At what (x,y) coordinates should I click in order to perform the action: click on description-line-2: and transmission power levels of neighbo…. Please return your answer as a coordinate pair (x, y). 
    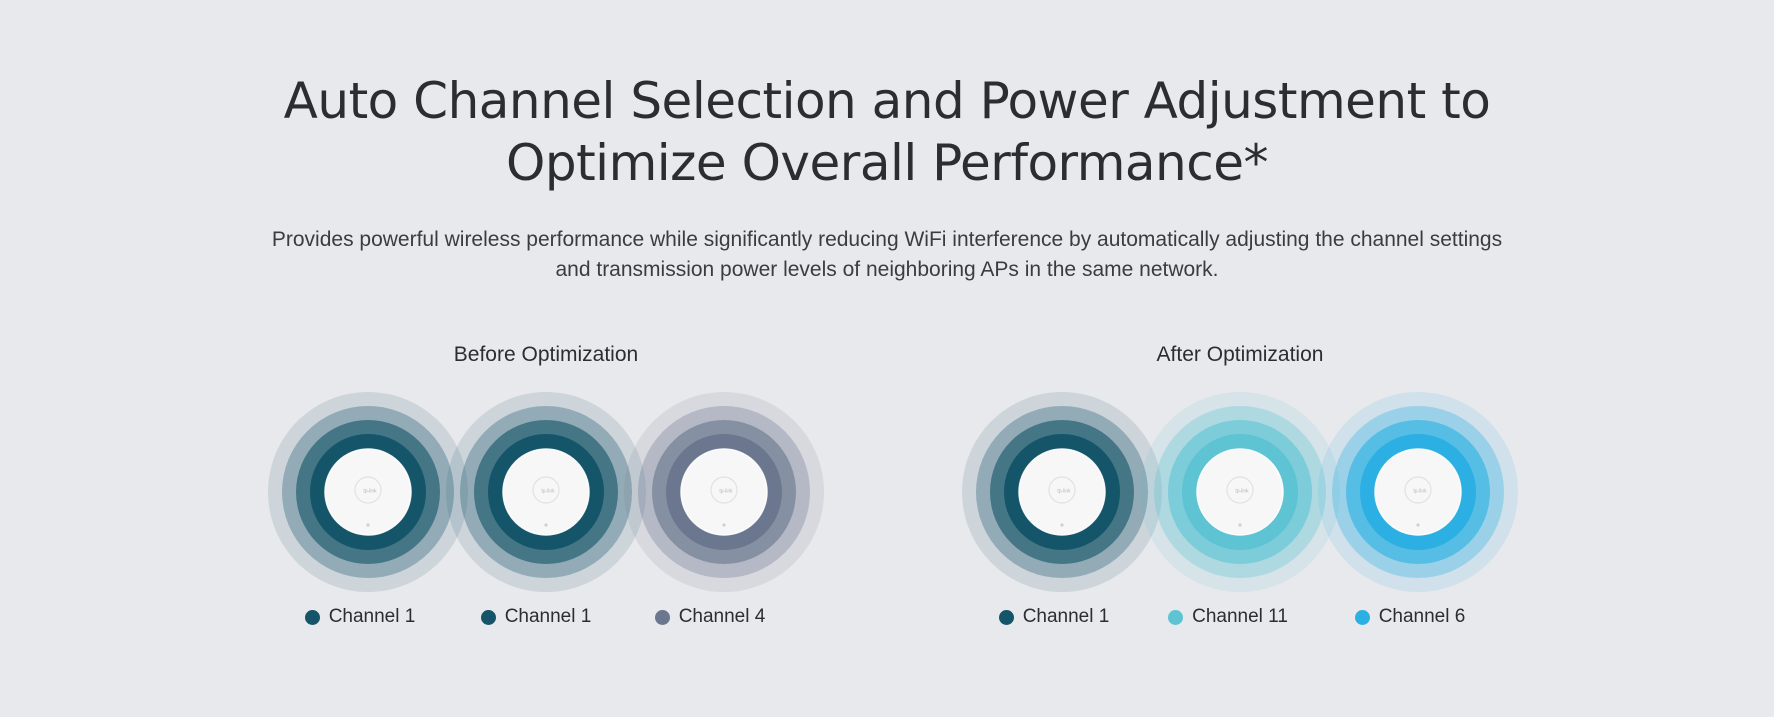
    Looking at the image, I should click on (887, 269).